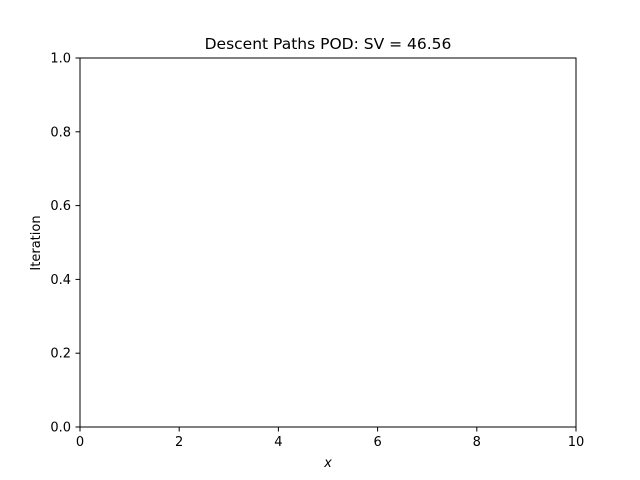  Describe the element at coordinates (60, 354) in the screenshot. I see `y-tick-label: 0.2` at that location.